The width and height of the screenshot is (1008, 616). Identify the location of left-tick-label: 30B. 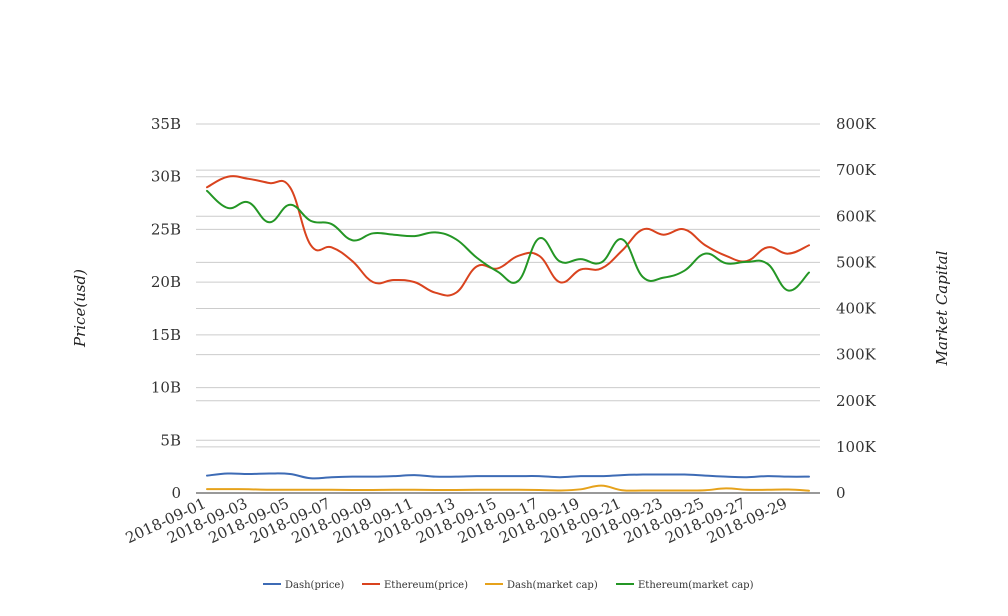
(166, 177).